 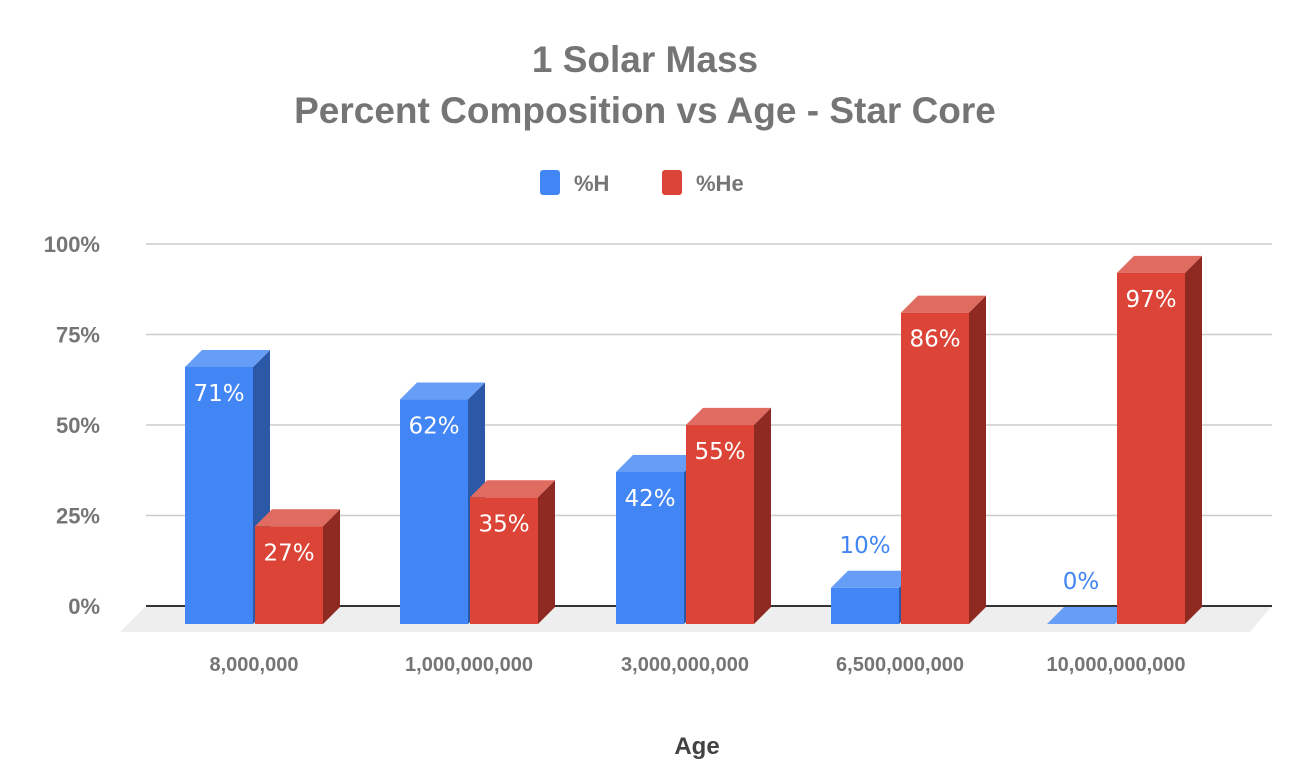 What do you see at coordinates (469, 665) in the screenshot?
I see `x-tick-label: 1,000,000,000` at bounding box center [469, 665].